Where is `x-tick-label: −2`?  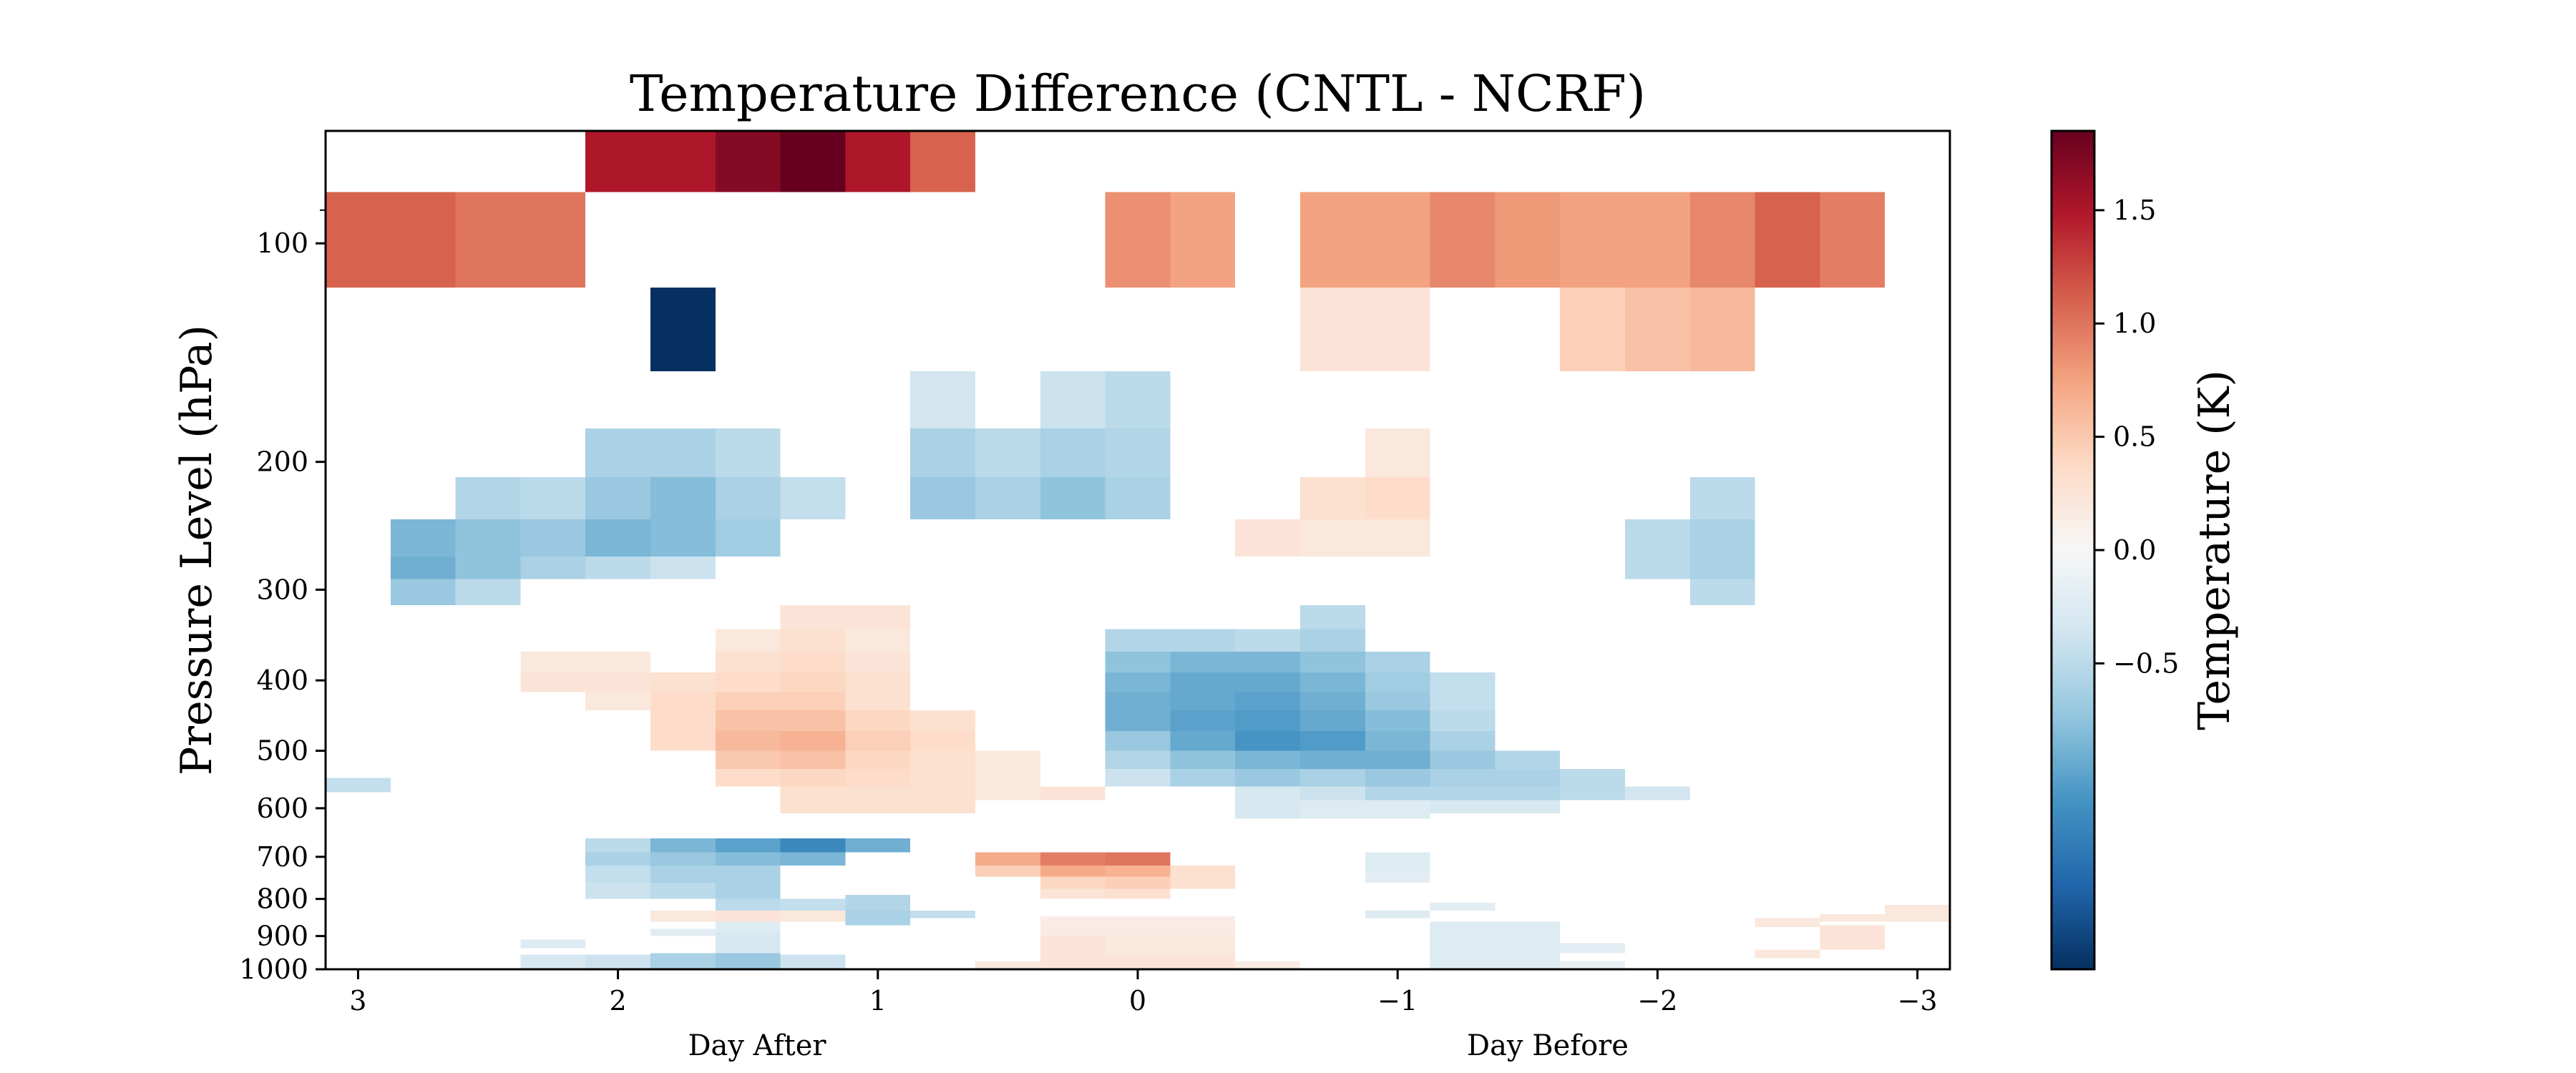 x-tick-label: −2 is located at coordinates (1657, 1000).